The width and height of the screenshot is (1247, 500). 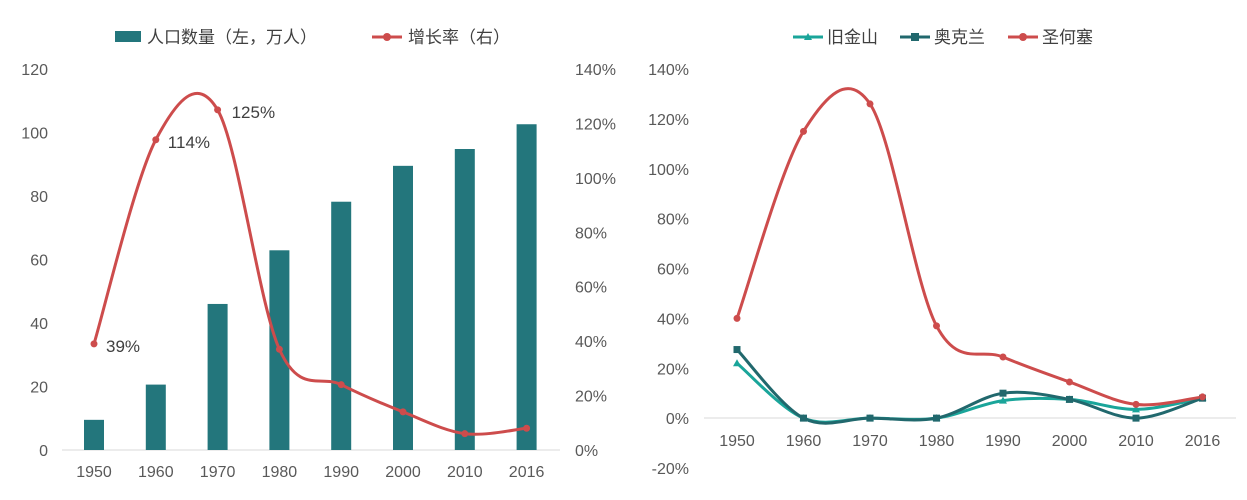 What do you see at coordinates (232, 38) in the screenshot?
I see `legend-label-population: 人口数量（左，万人）` at bounding box center [232, 38].